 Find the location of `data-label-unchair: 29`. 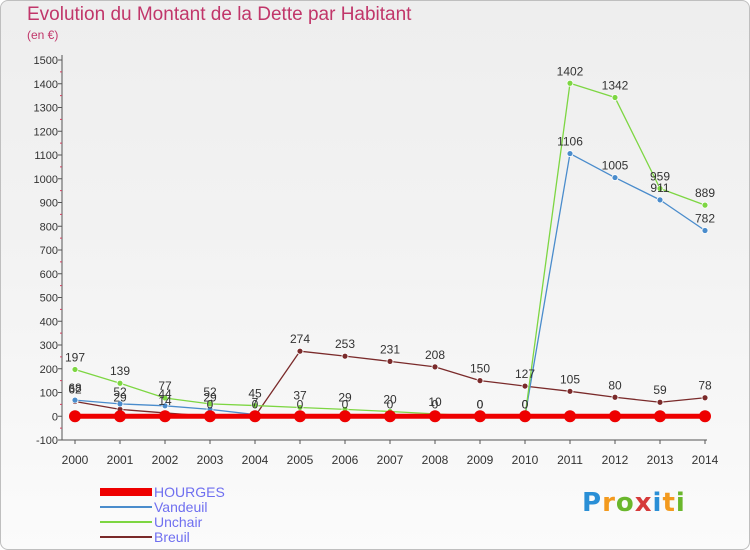

data-label-unchair: 29 is located at coordinates (345, 397).